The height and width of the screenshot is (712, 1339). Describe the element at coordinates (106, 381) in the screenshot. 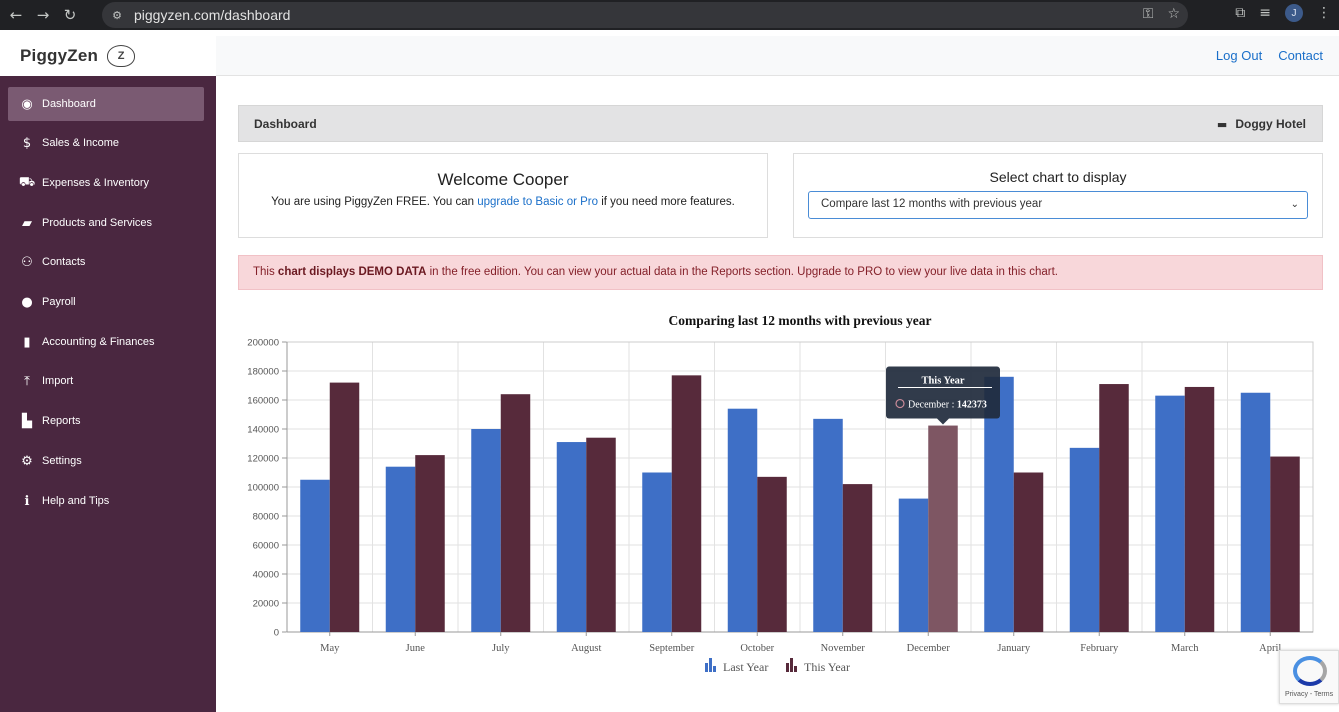

I see `sidebar-item-import: ⤒ Import` at that location.